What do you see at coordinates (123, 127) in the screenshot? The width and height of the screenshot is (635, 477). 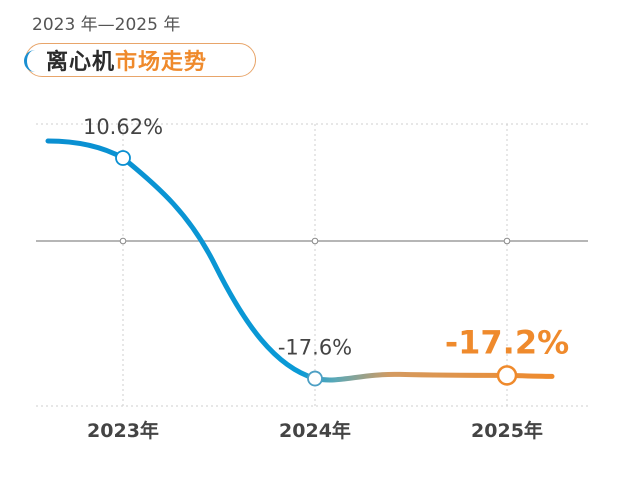 I see `value-label-1: 10.62%` at bounding box center [123, 127].